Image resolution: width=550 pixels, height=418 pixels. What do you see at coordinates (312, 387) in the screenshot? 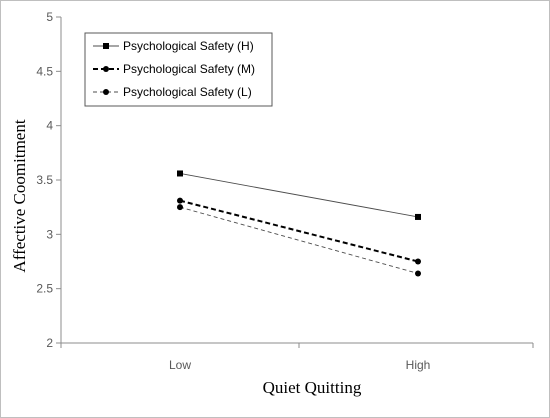
I see `x-axis-title: Quiet Quitting` at bounding box center [312, 387].